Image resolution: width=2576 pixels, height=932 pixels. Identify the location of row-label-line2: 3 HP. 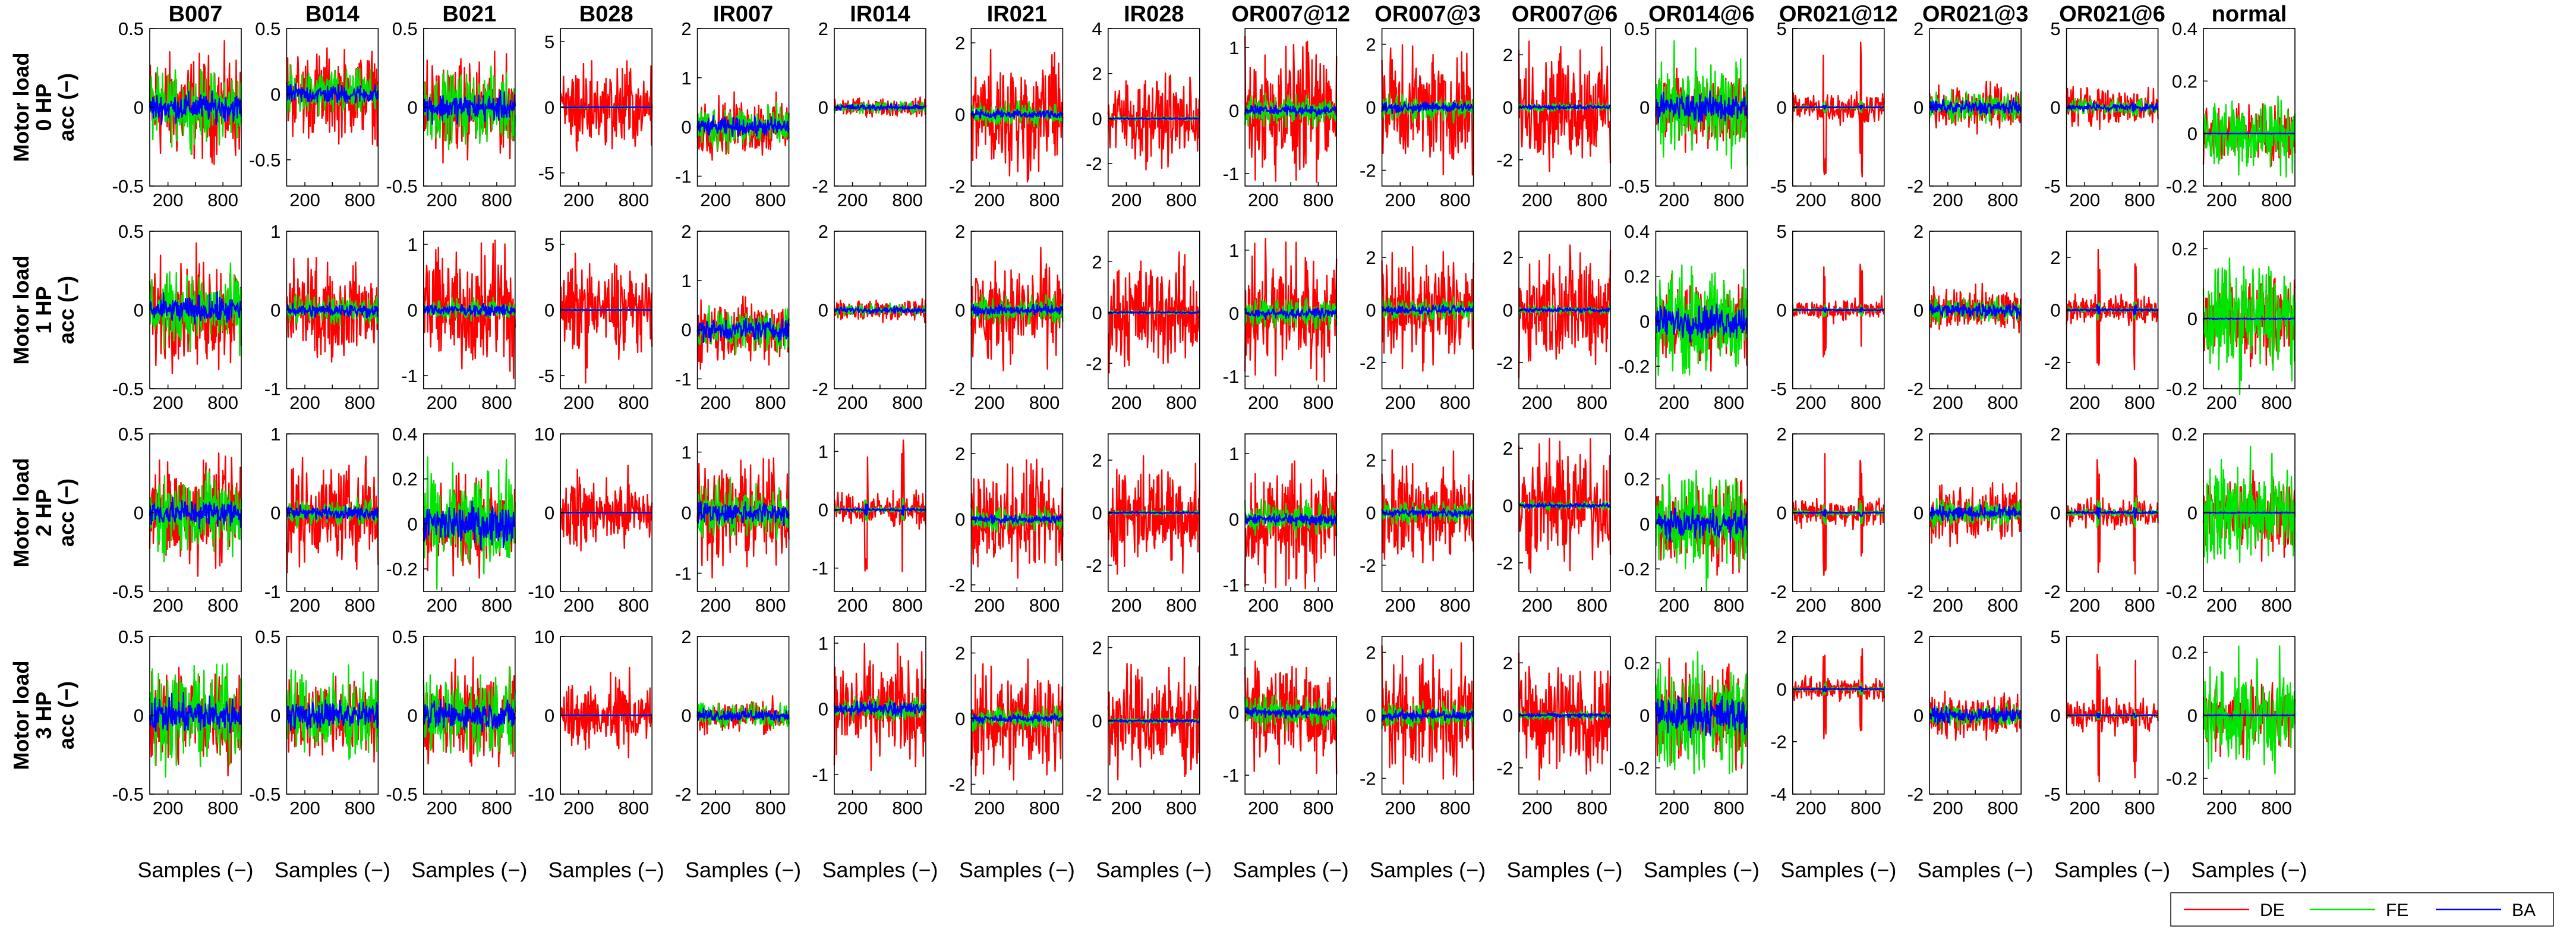
(43, 715).